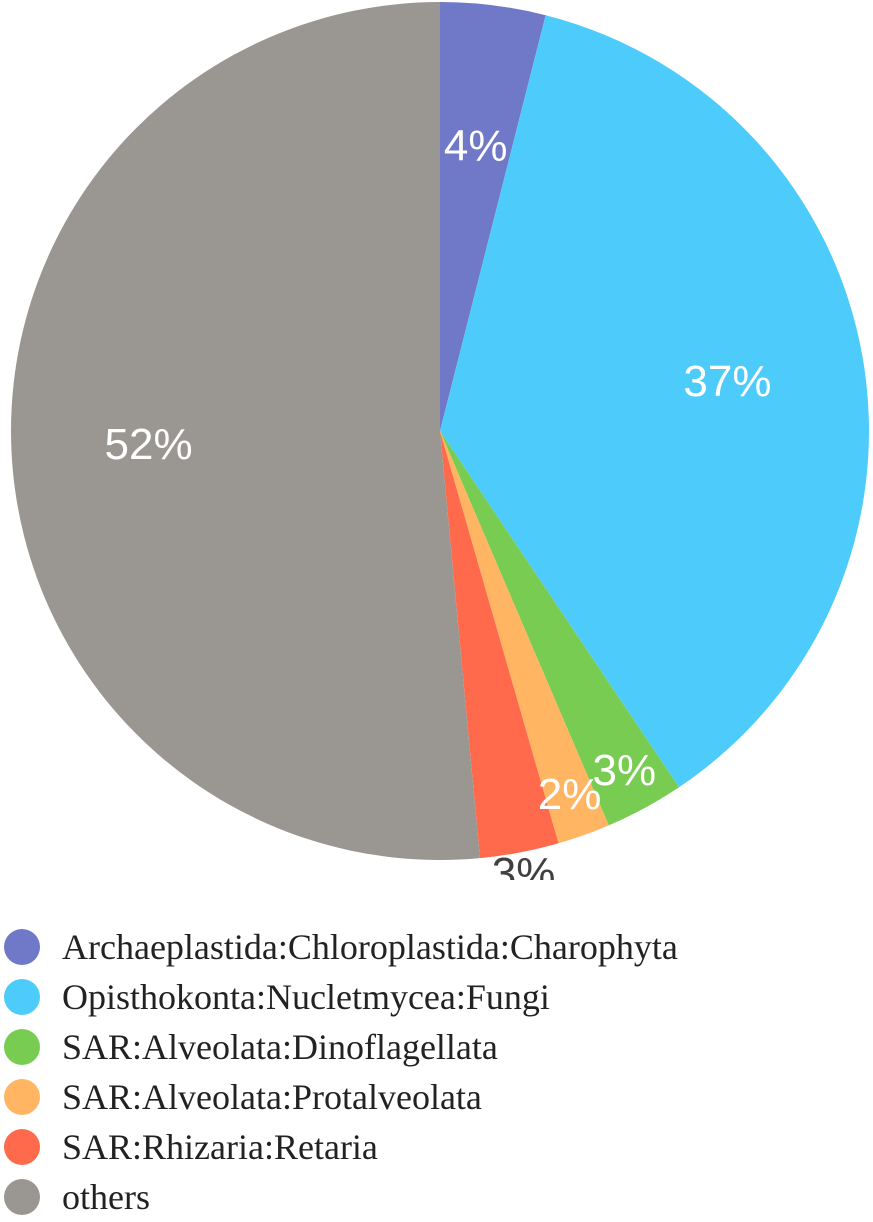  I want to click on legend-label: SAR:Alveolata:Protalveolata, so click(272, 1097).